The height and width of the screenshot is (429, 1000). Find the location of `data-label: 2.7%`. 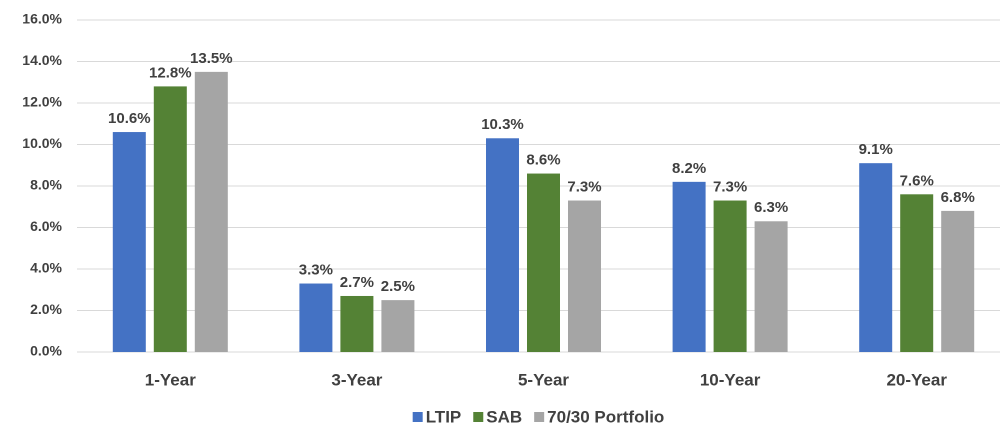

data-label: 2.7% is located at coordinates (357, 282).